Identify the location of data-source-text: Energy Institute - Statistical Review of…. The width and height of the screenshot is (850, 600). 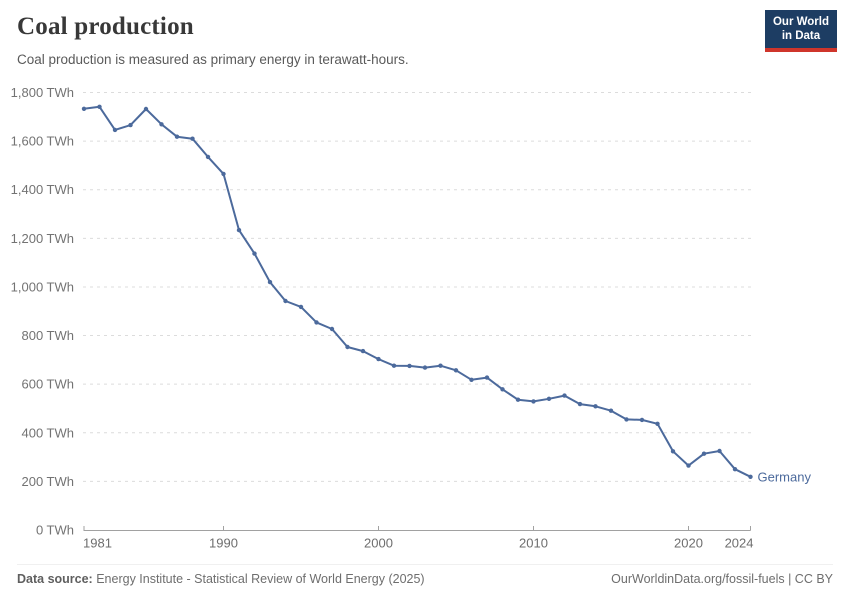
(258, 579).